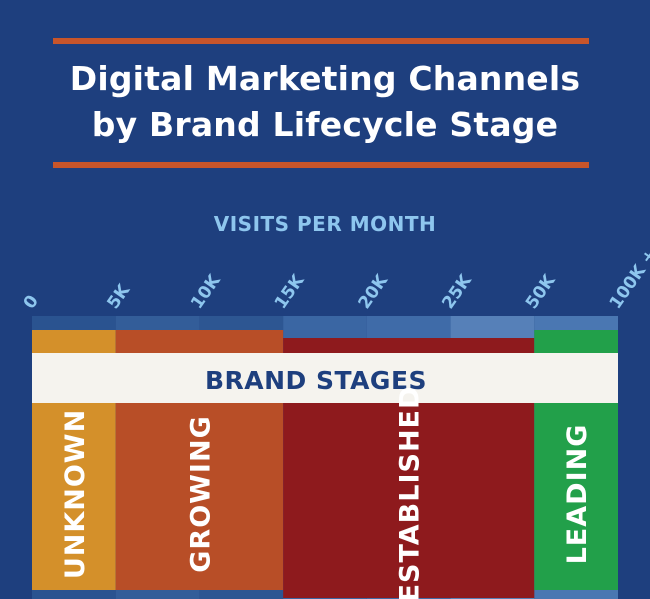 Image resolution: width=650 pixels, height=599 pixels. What do you see at coordinates (457, 292) in the screenshot?
I see `tick-label: 25K` at bounding box center [457, 292].